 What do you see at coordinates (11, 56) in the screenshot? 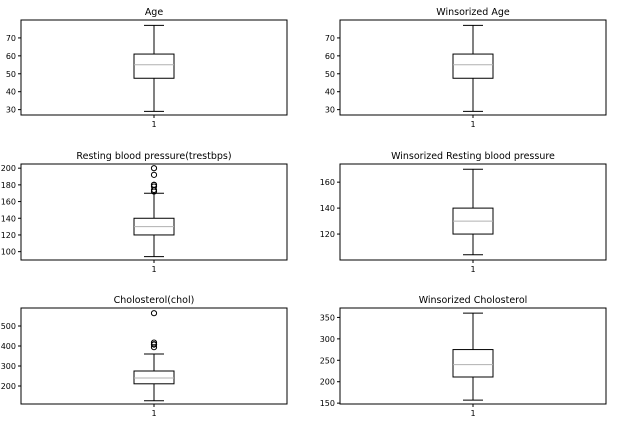
I see `chart-1-ytick-label: 60` at bounding box center [11, 56].